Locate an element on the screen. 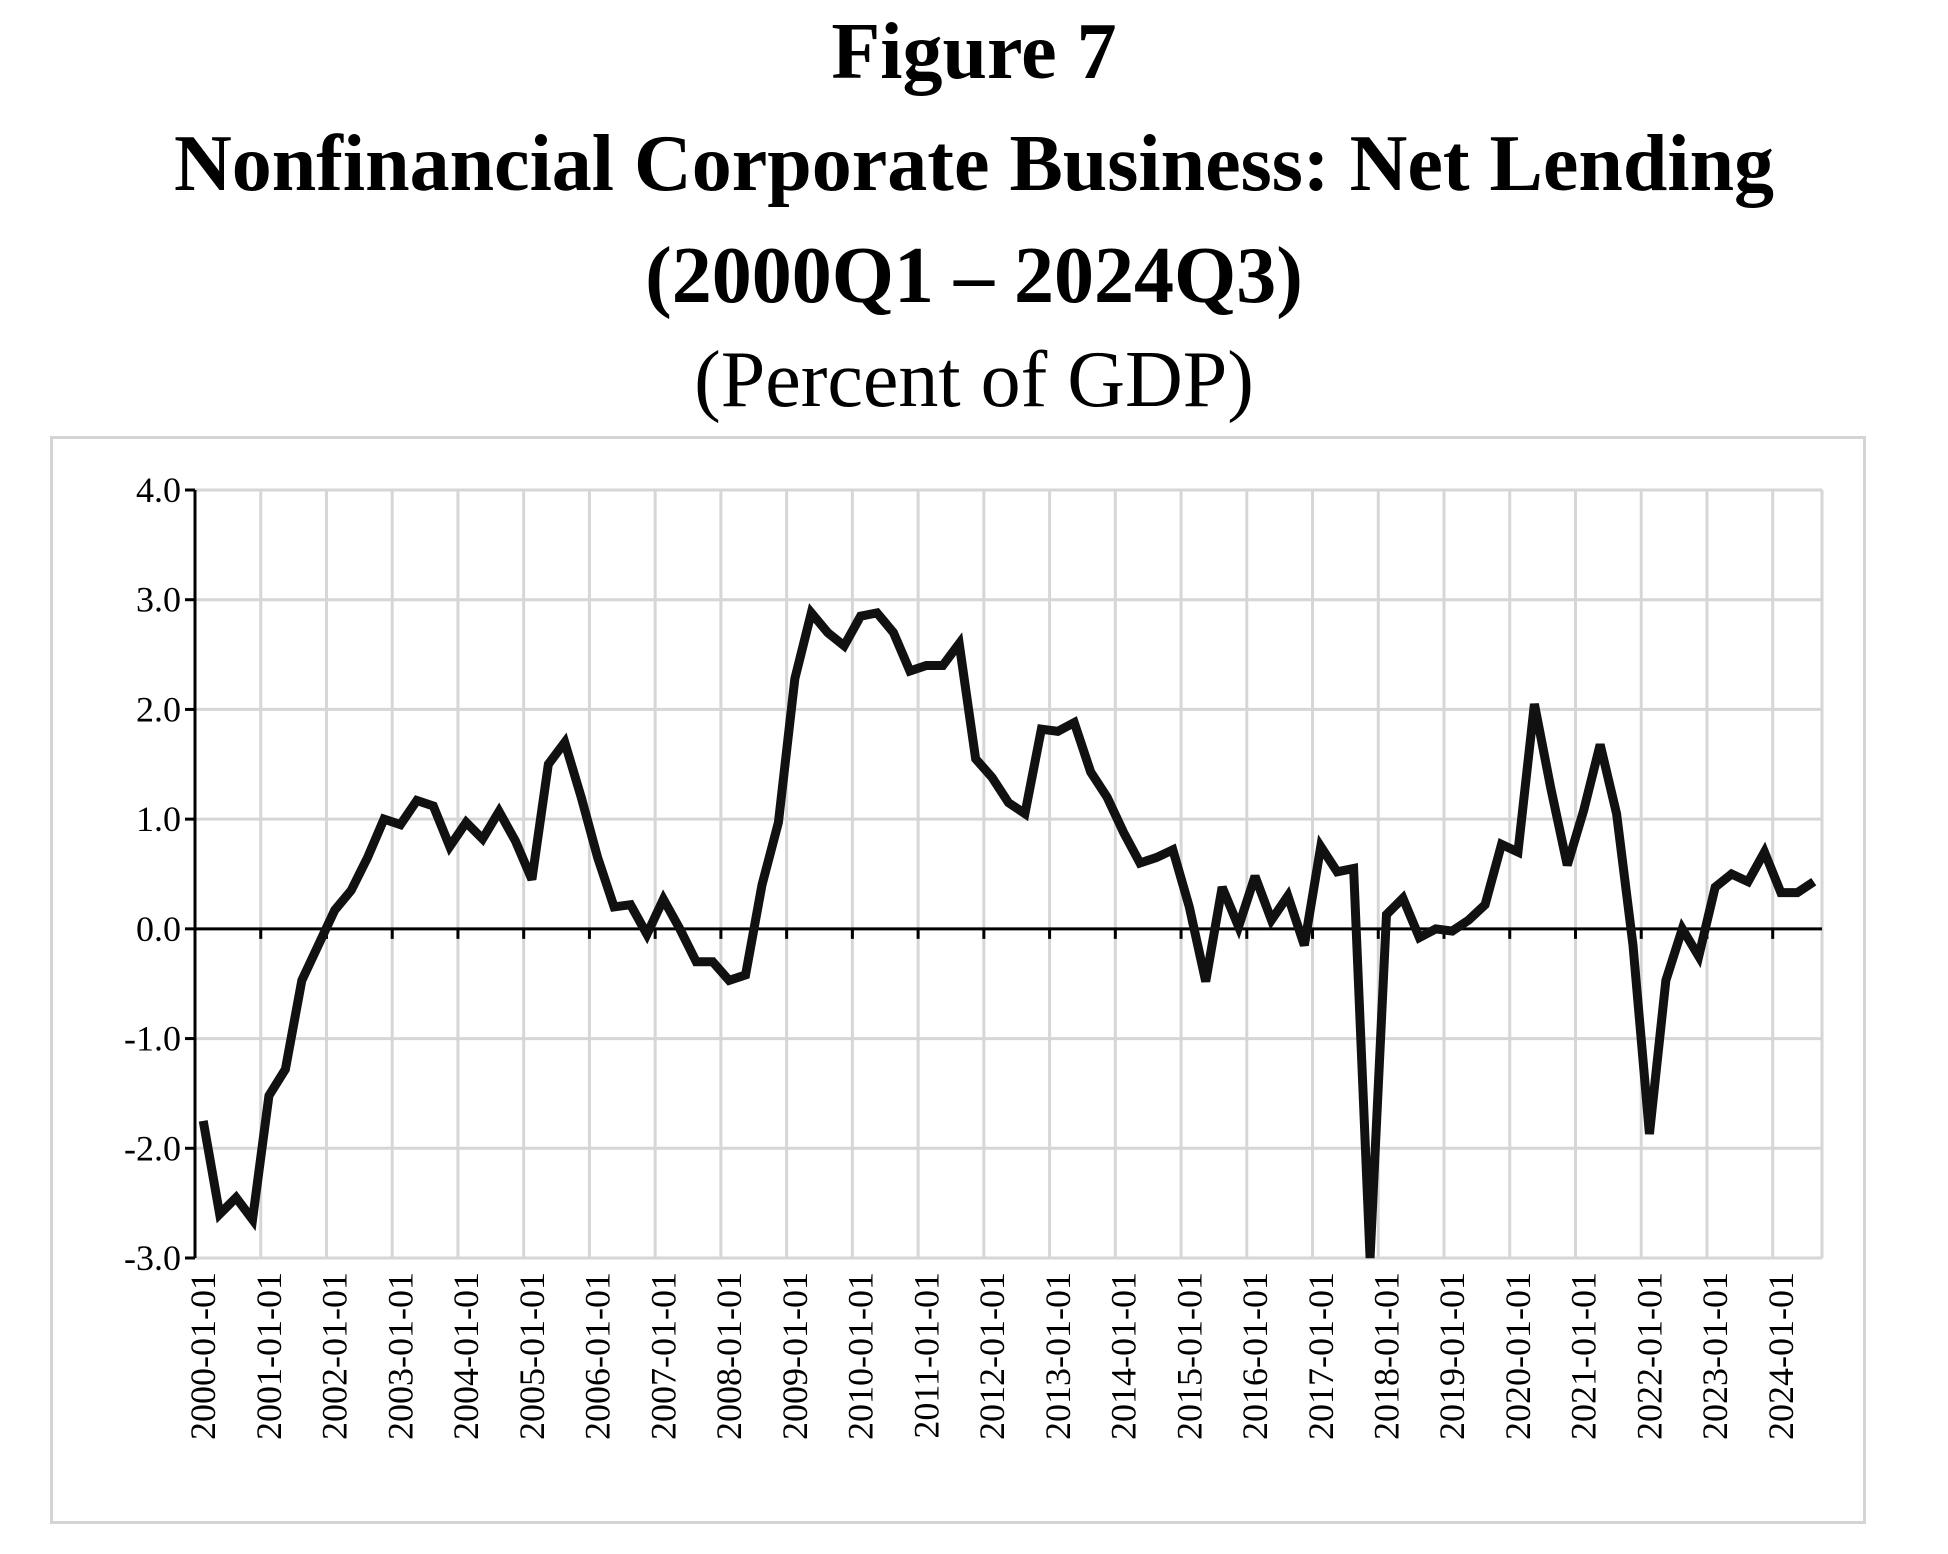 The image size is (1948, 1554). x-tick-label: 2008-01-01 is located at coordinates (729, 1356).